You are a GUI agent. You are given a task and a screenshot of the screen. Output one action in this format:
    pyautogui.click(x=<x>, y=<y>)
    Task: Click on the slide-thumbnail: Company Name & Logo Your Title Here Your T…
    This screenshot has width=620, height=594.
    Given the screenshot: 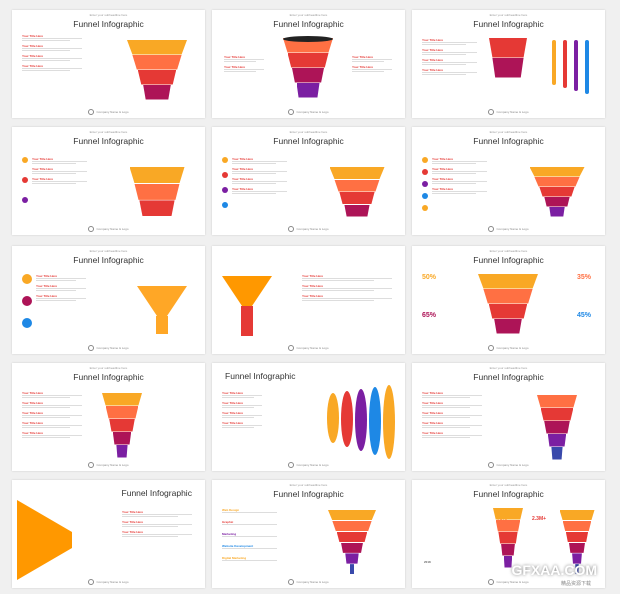 What is the action you would take?
    pyautogui.click(x=308, y=300)
    